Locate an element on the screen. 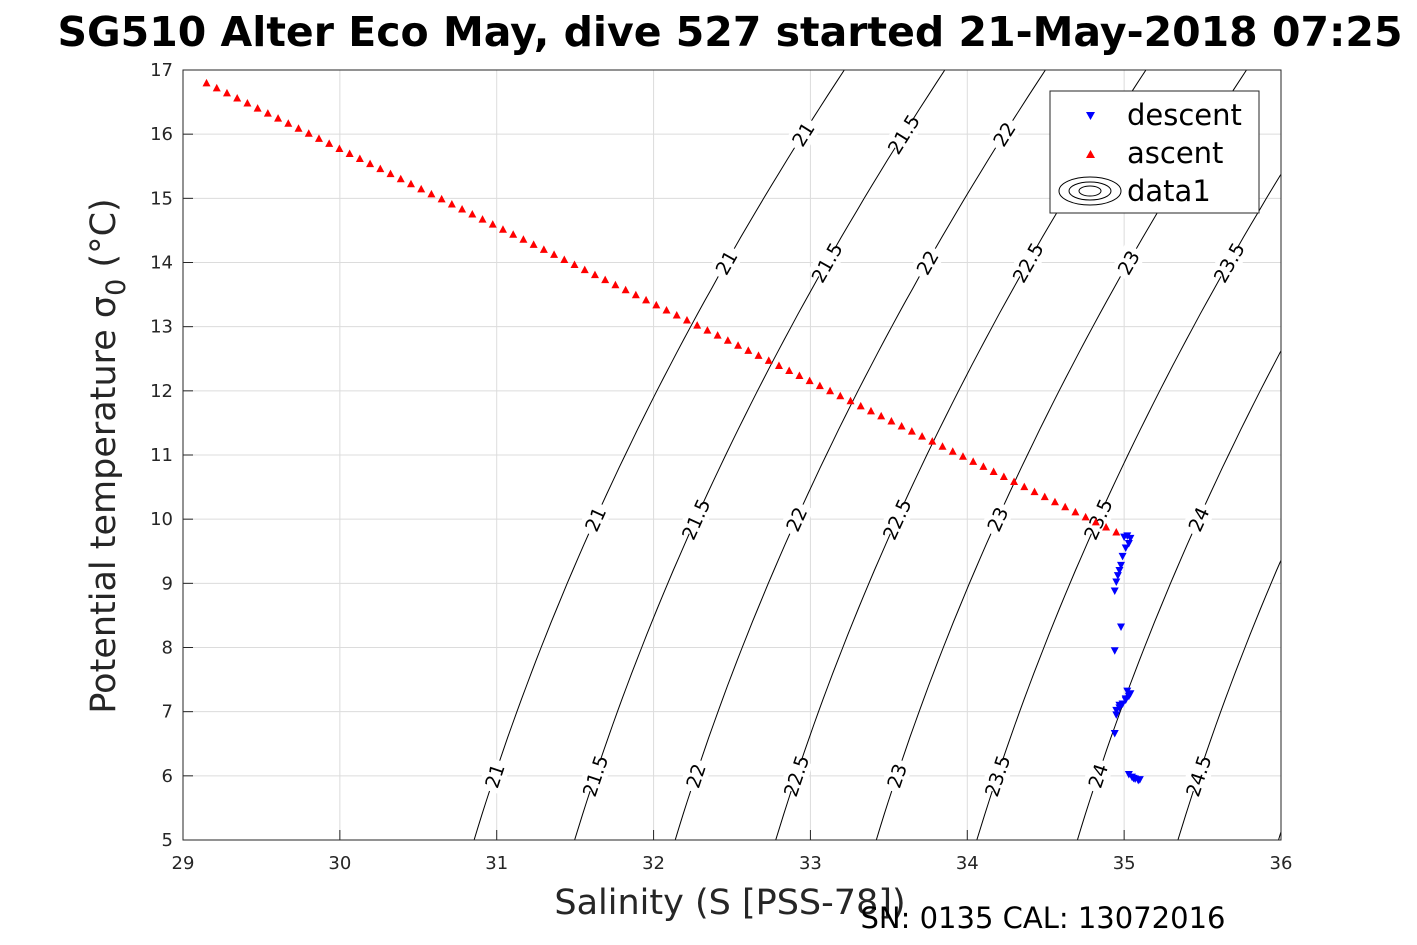  y-tick-label: 8 is located at coordinates (167, 648).